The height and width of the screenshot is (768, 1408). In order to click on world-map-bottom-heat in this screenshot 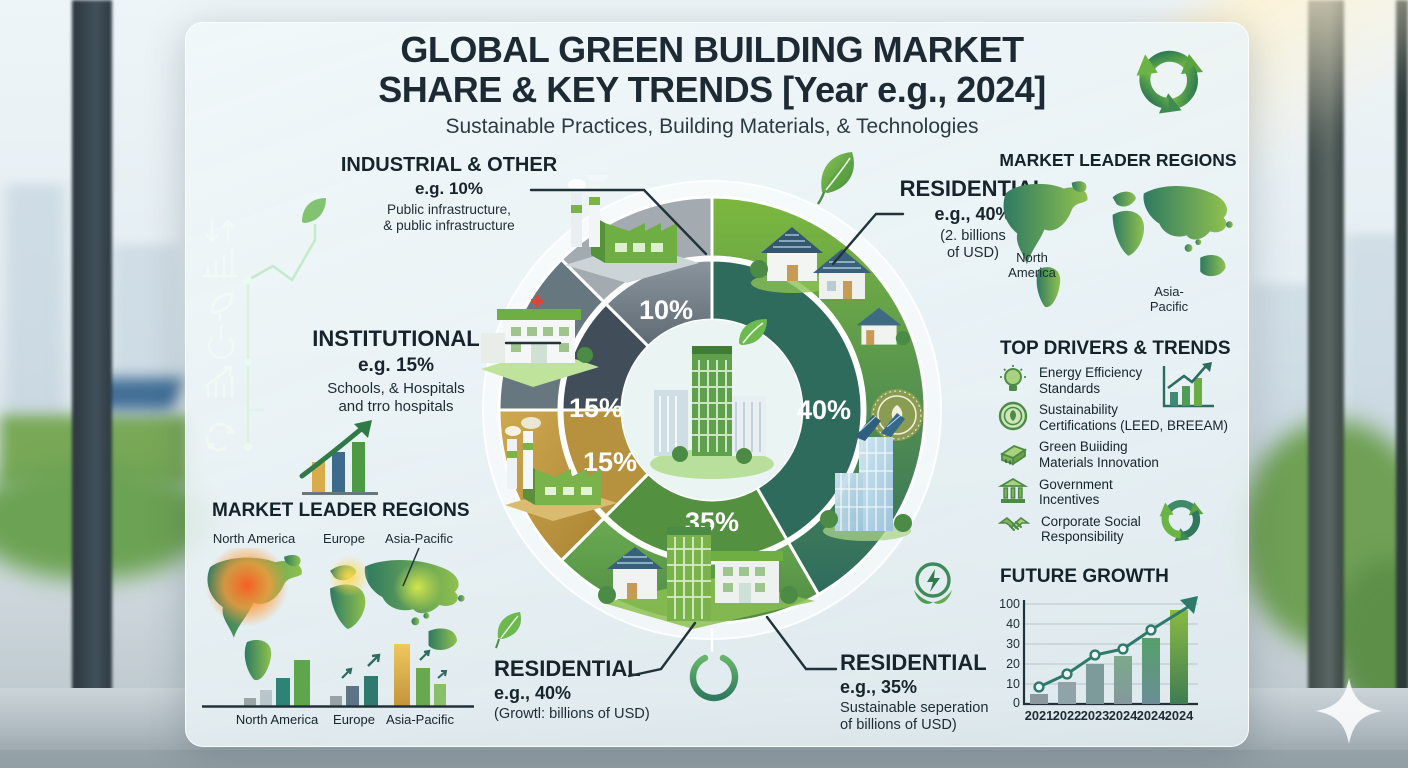, I will do `click(335, 614)`.